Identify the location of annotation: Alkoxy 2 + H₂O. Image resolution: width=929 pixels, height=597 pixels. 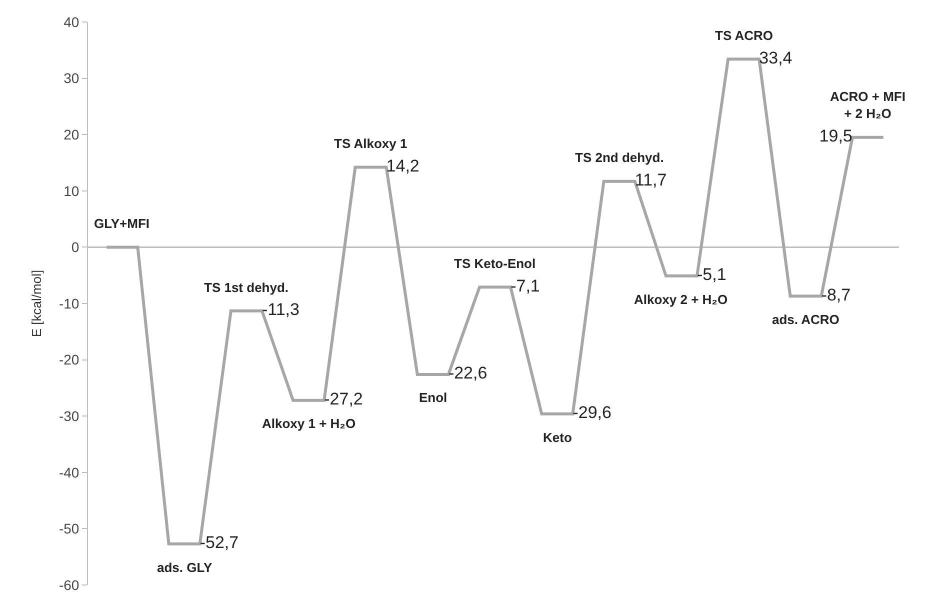
(681, 299).